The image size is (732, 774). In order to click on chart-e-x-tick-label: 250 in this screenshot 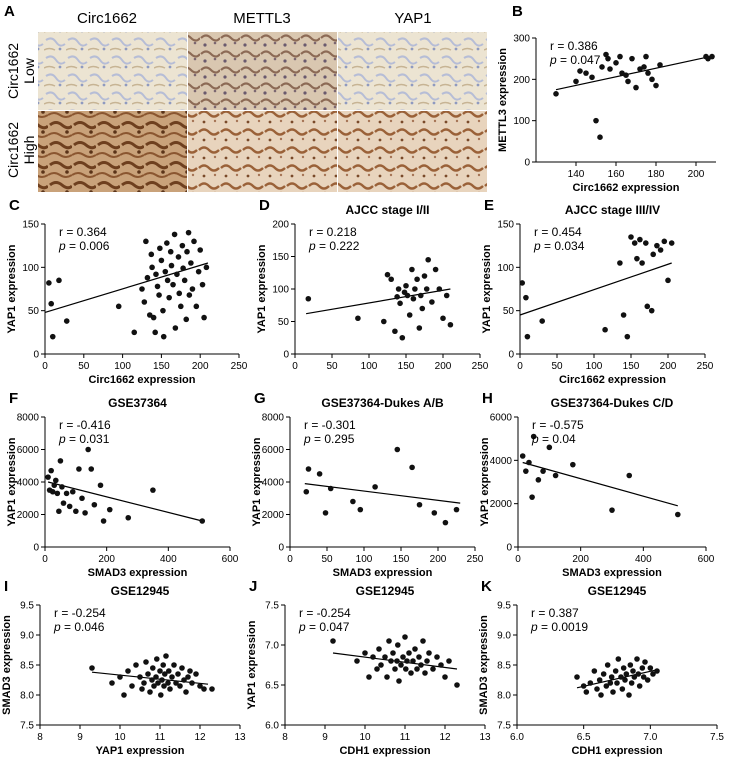, I will do `click(705, 366)`.